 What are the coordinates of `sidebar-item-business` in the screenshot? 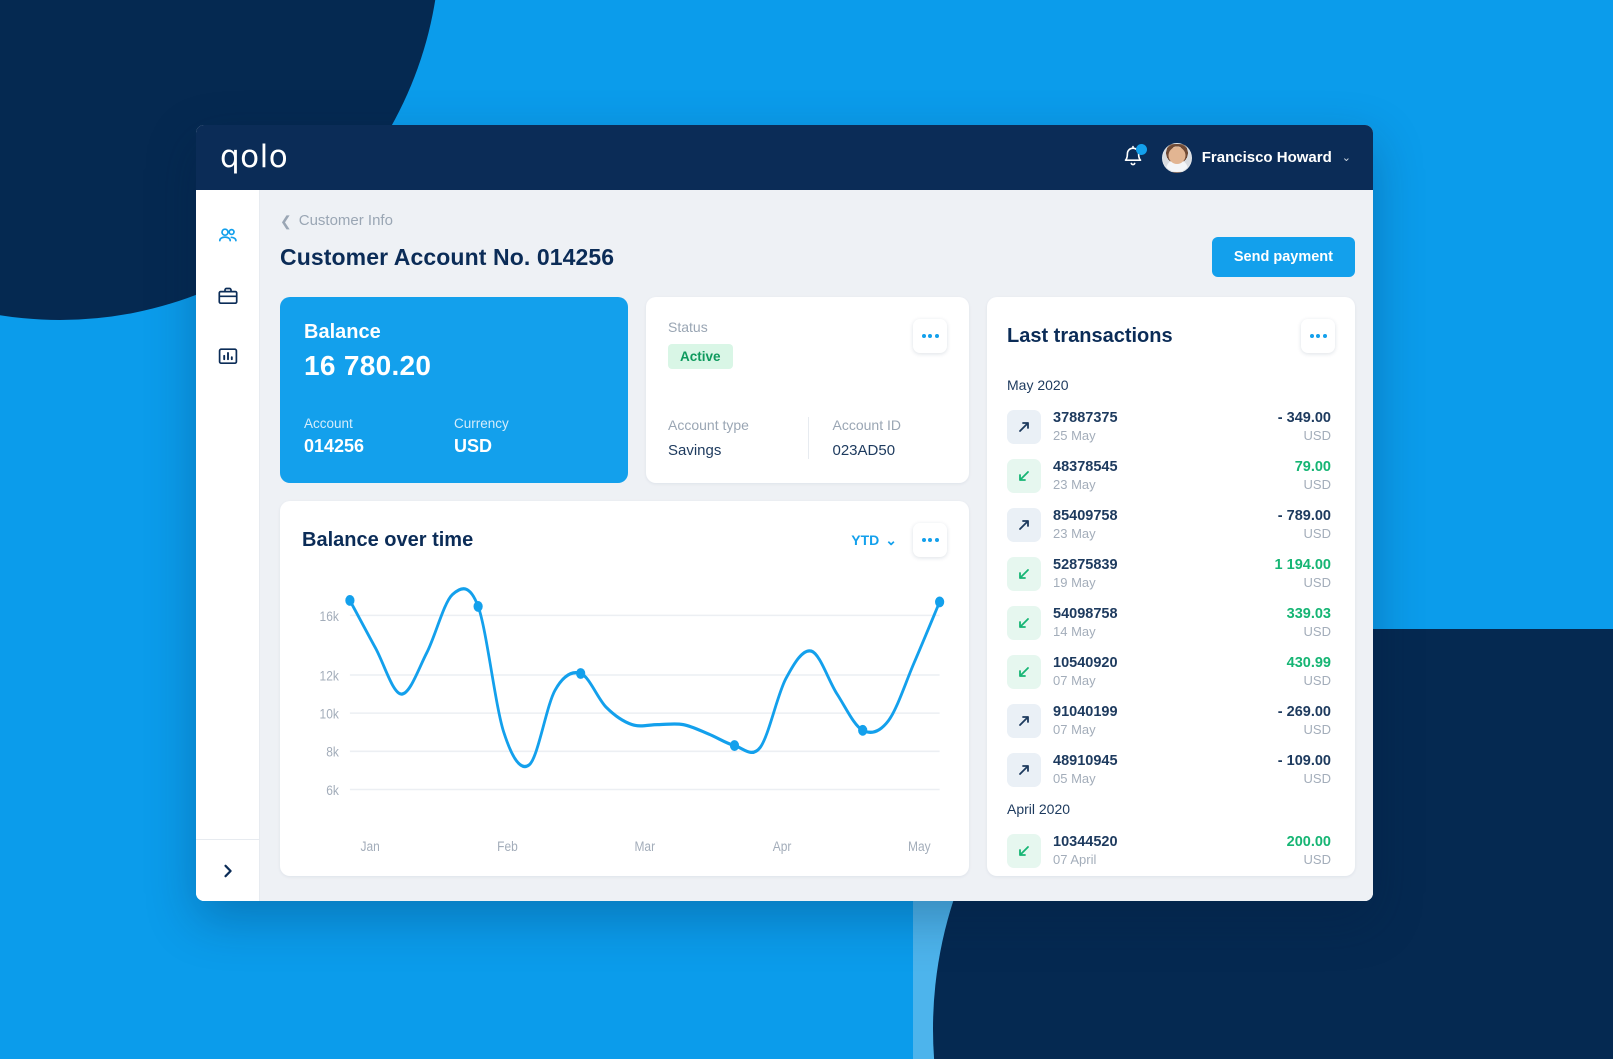 It's located at (228, 296).